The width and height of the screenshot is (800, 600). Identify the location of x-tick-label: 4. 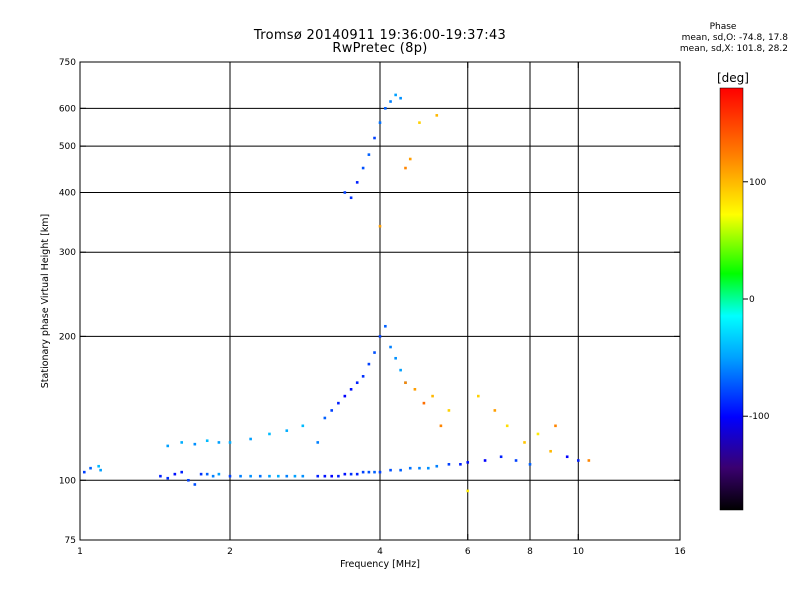
(380, 552).